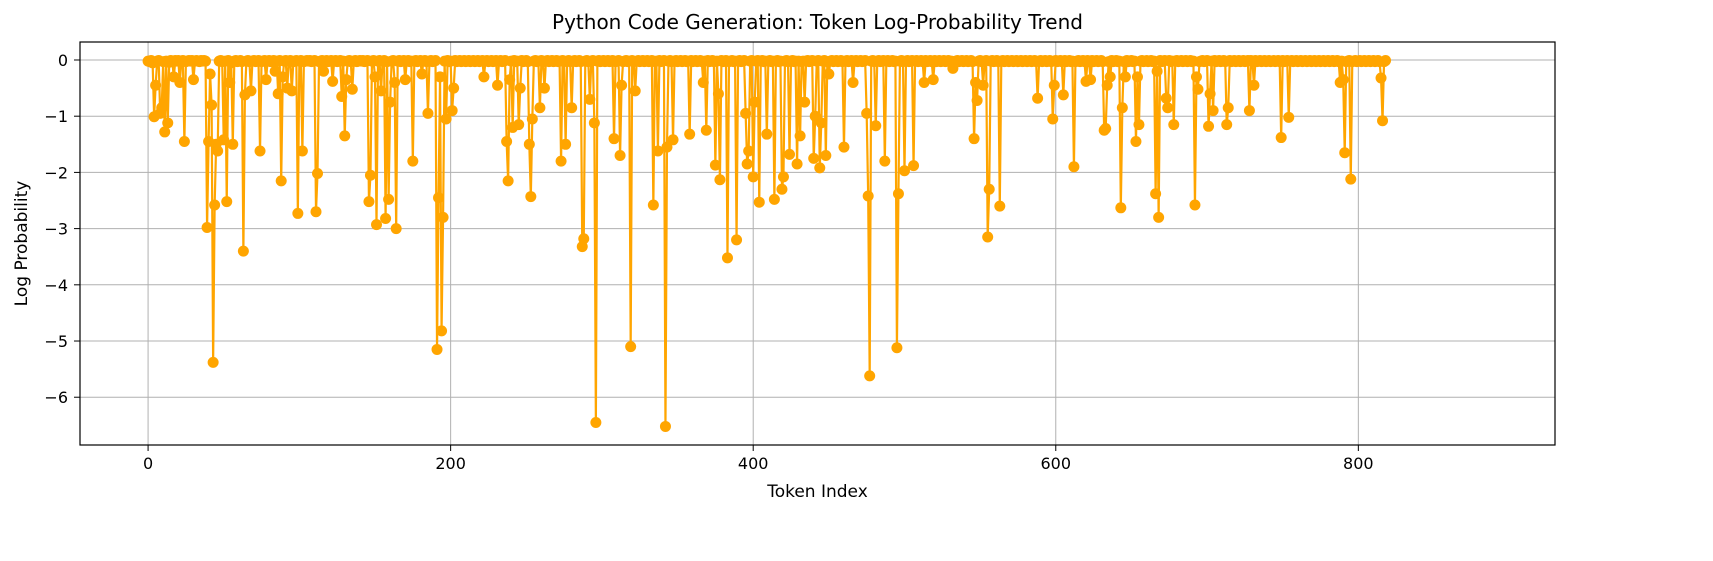  Describe the element at coordinates (62, 229) in the screenshot. I see `y-axis-ticks: 0 −1 −2 −3 −4 −5 −6` at that location.